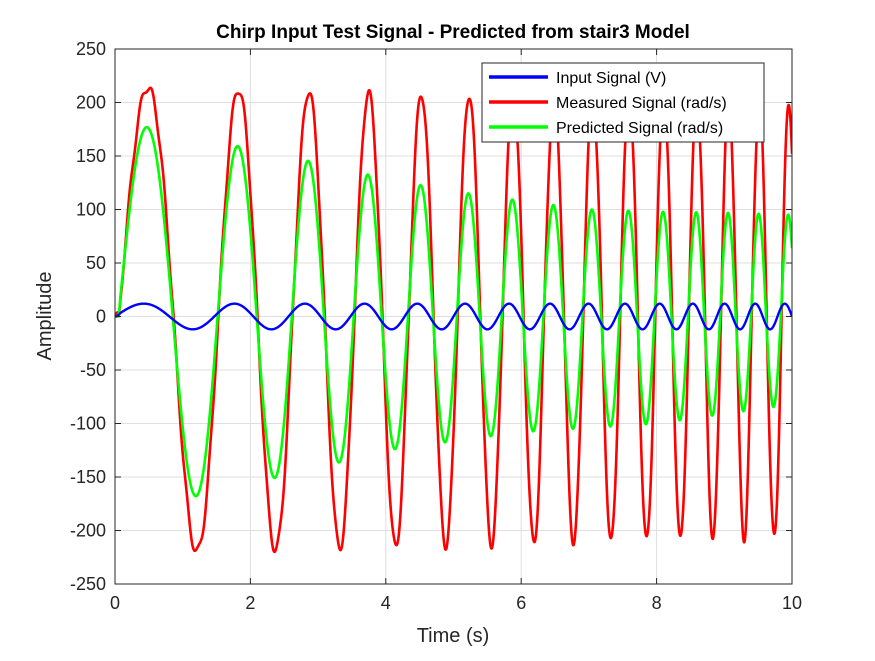  Describe the element at coordinates (386, 603) in the screenshot. I see `x-tick-label: 4` at that location.